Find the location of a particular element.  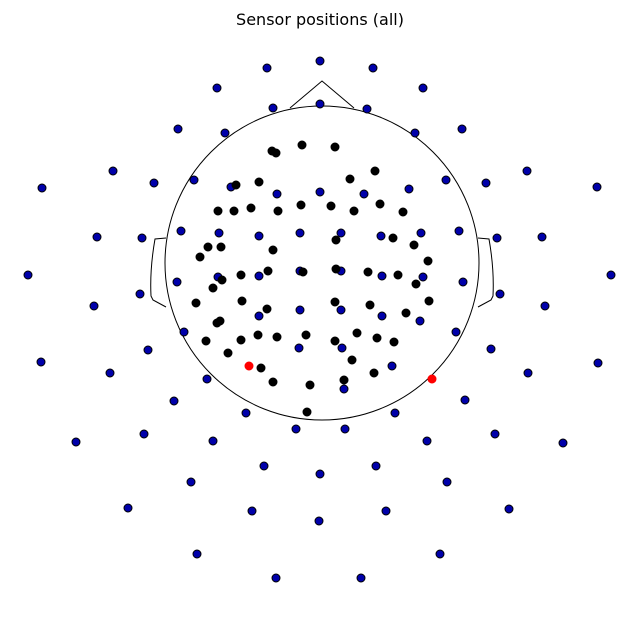

chart-title: Sensor positions (all) is located at coordinates (320, 19).